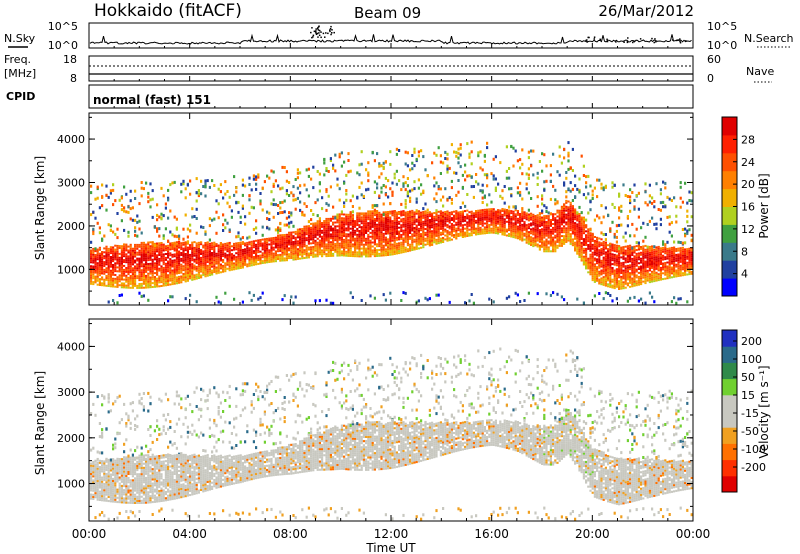  I want to click on noise-tick-left-top: 10^5, so click(63, 26).